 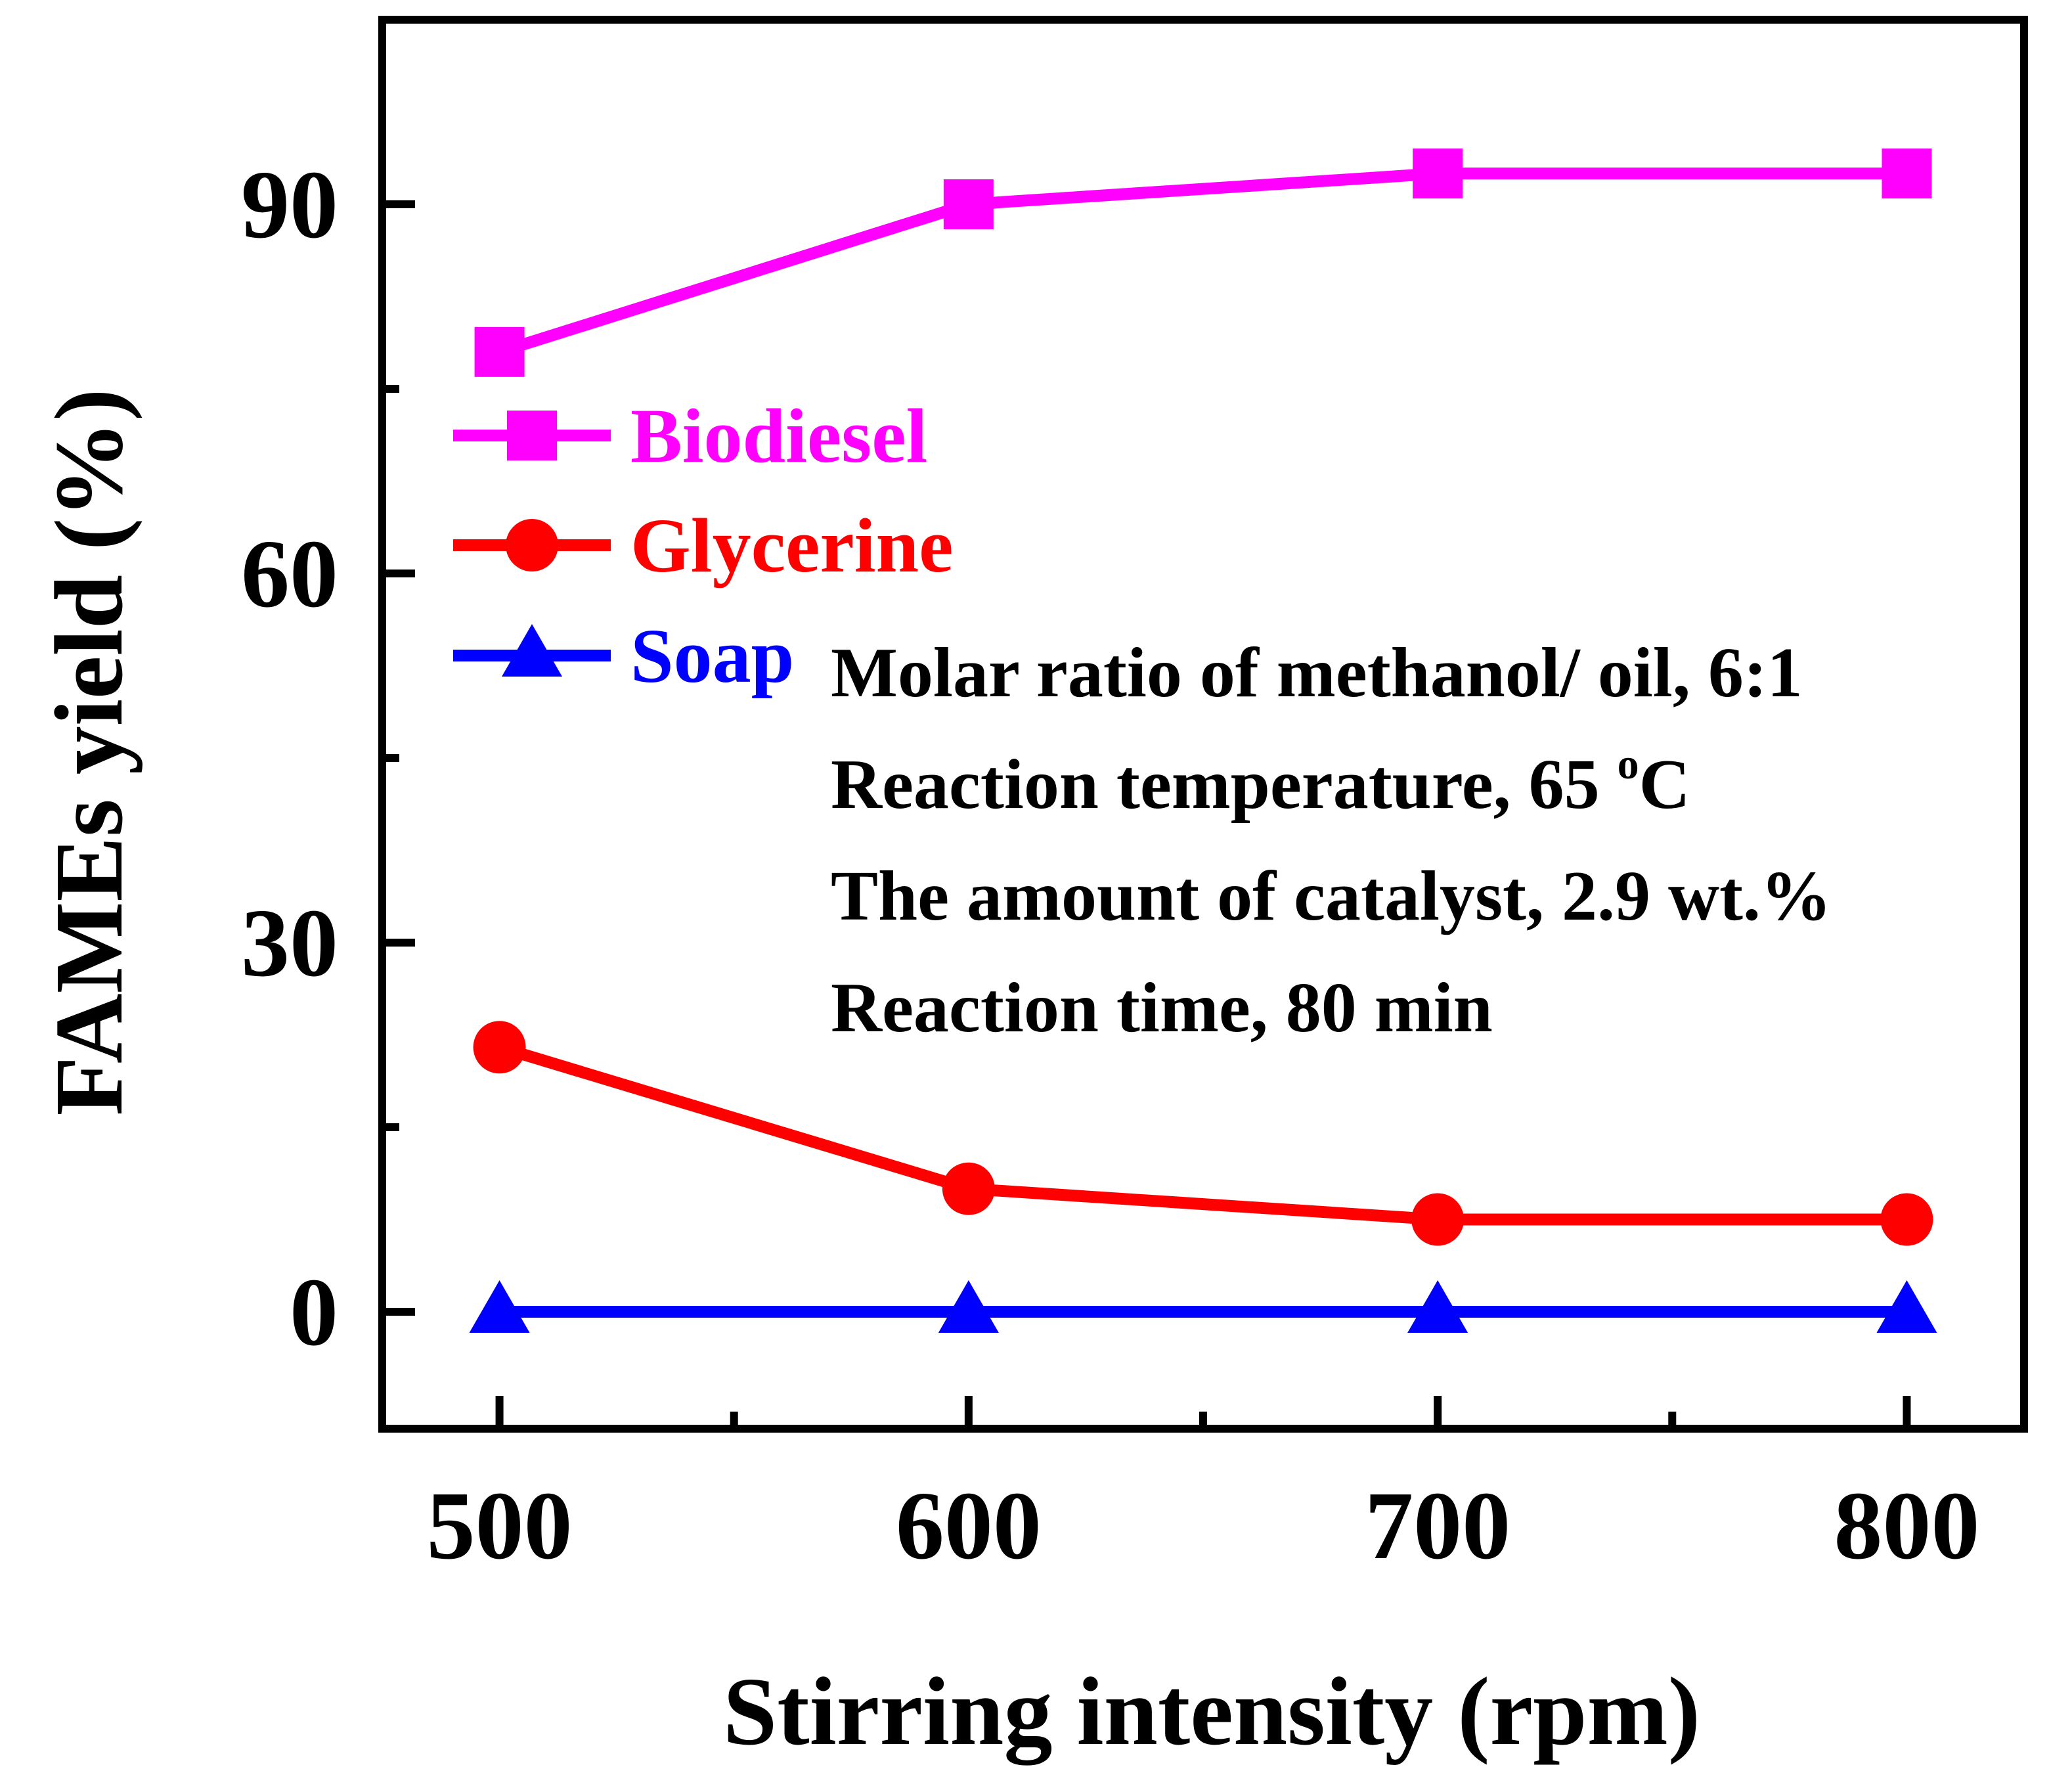 I want to click on series-soap, so click(x=1203, y=1306).